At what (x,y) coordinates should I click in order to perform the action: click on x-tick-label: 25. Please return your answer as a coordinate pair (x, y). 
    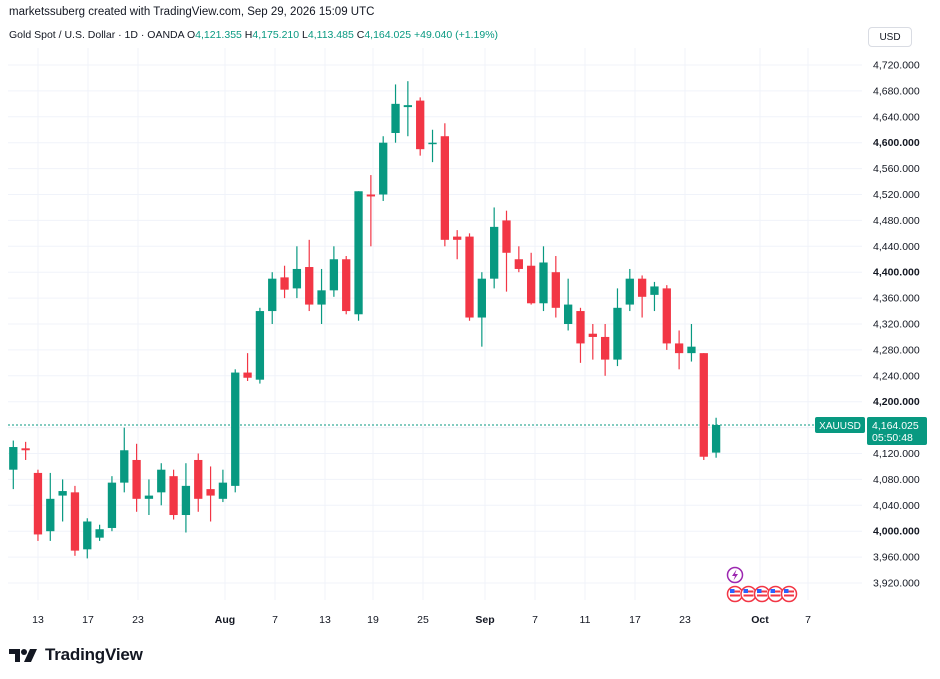
    Looking at the image, I should click on (423, 620).